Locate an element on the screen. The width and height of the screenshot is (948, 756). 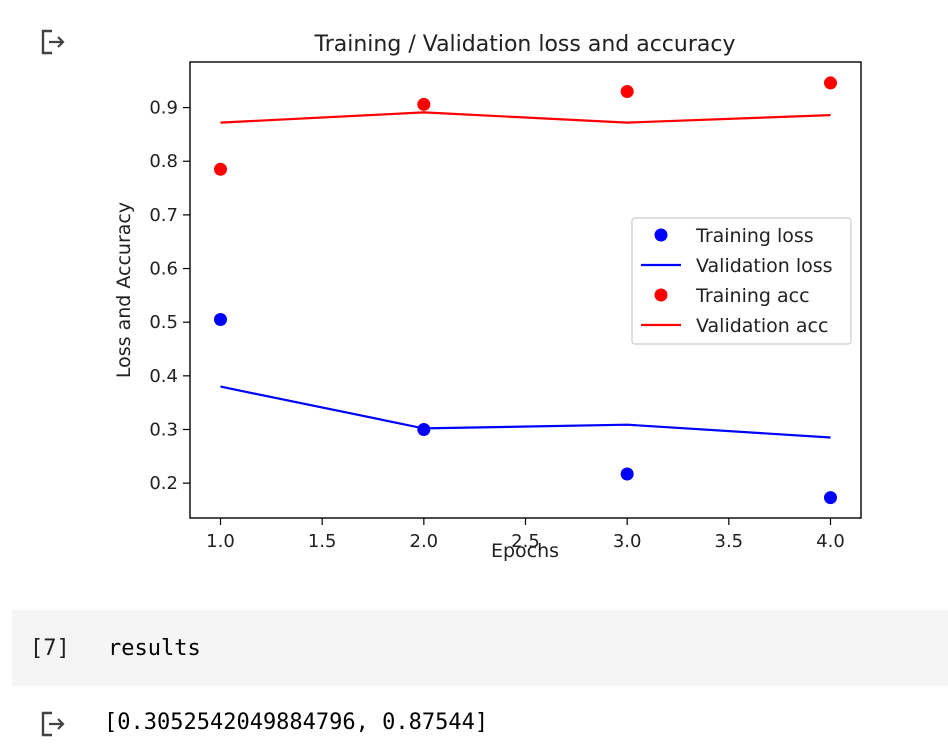
x-axis-label: Epochs is located at coordinates (525, 551).